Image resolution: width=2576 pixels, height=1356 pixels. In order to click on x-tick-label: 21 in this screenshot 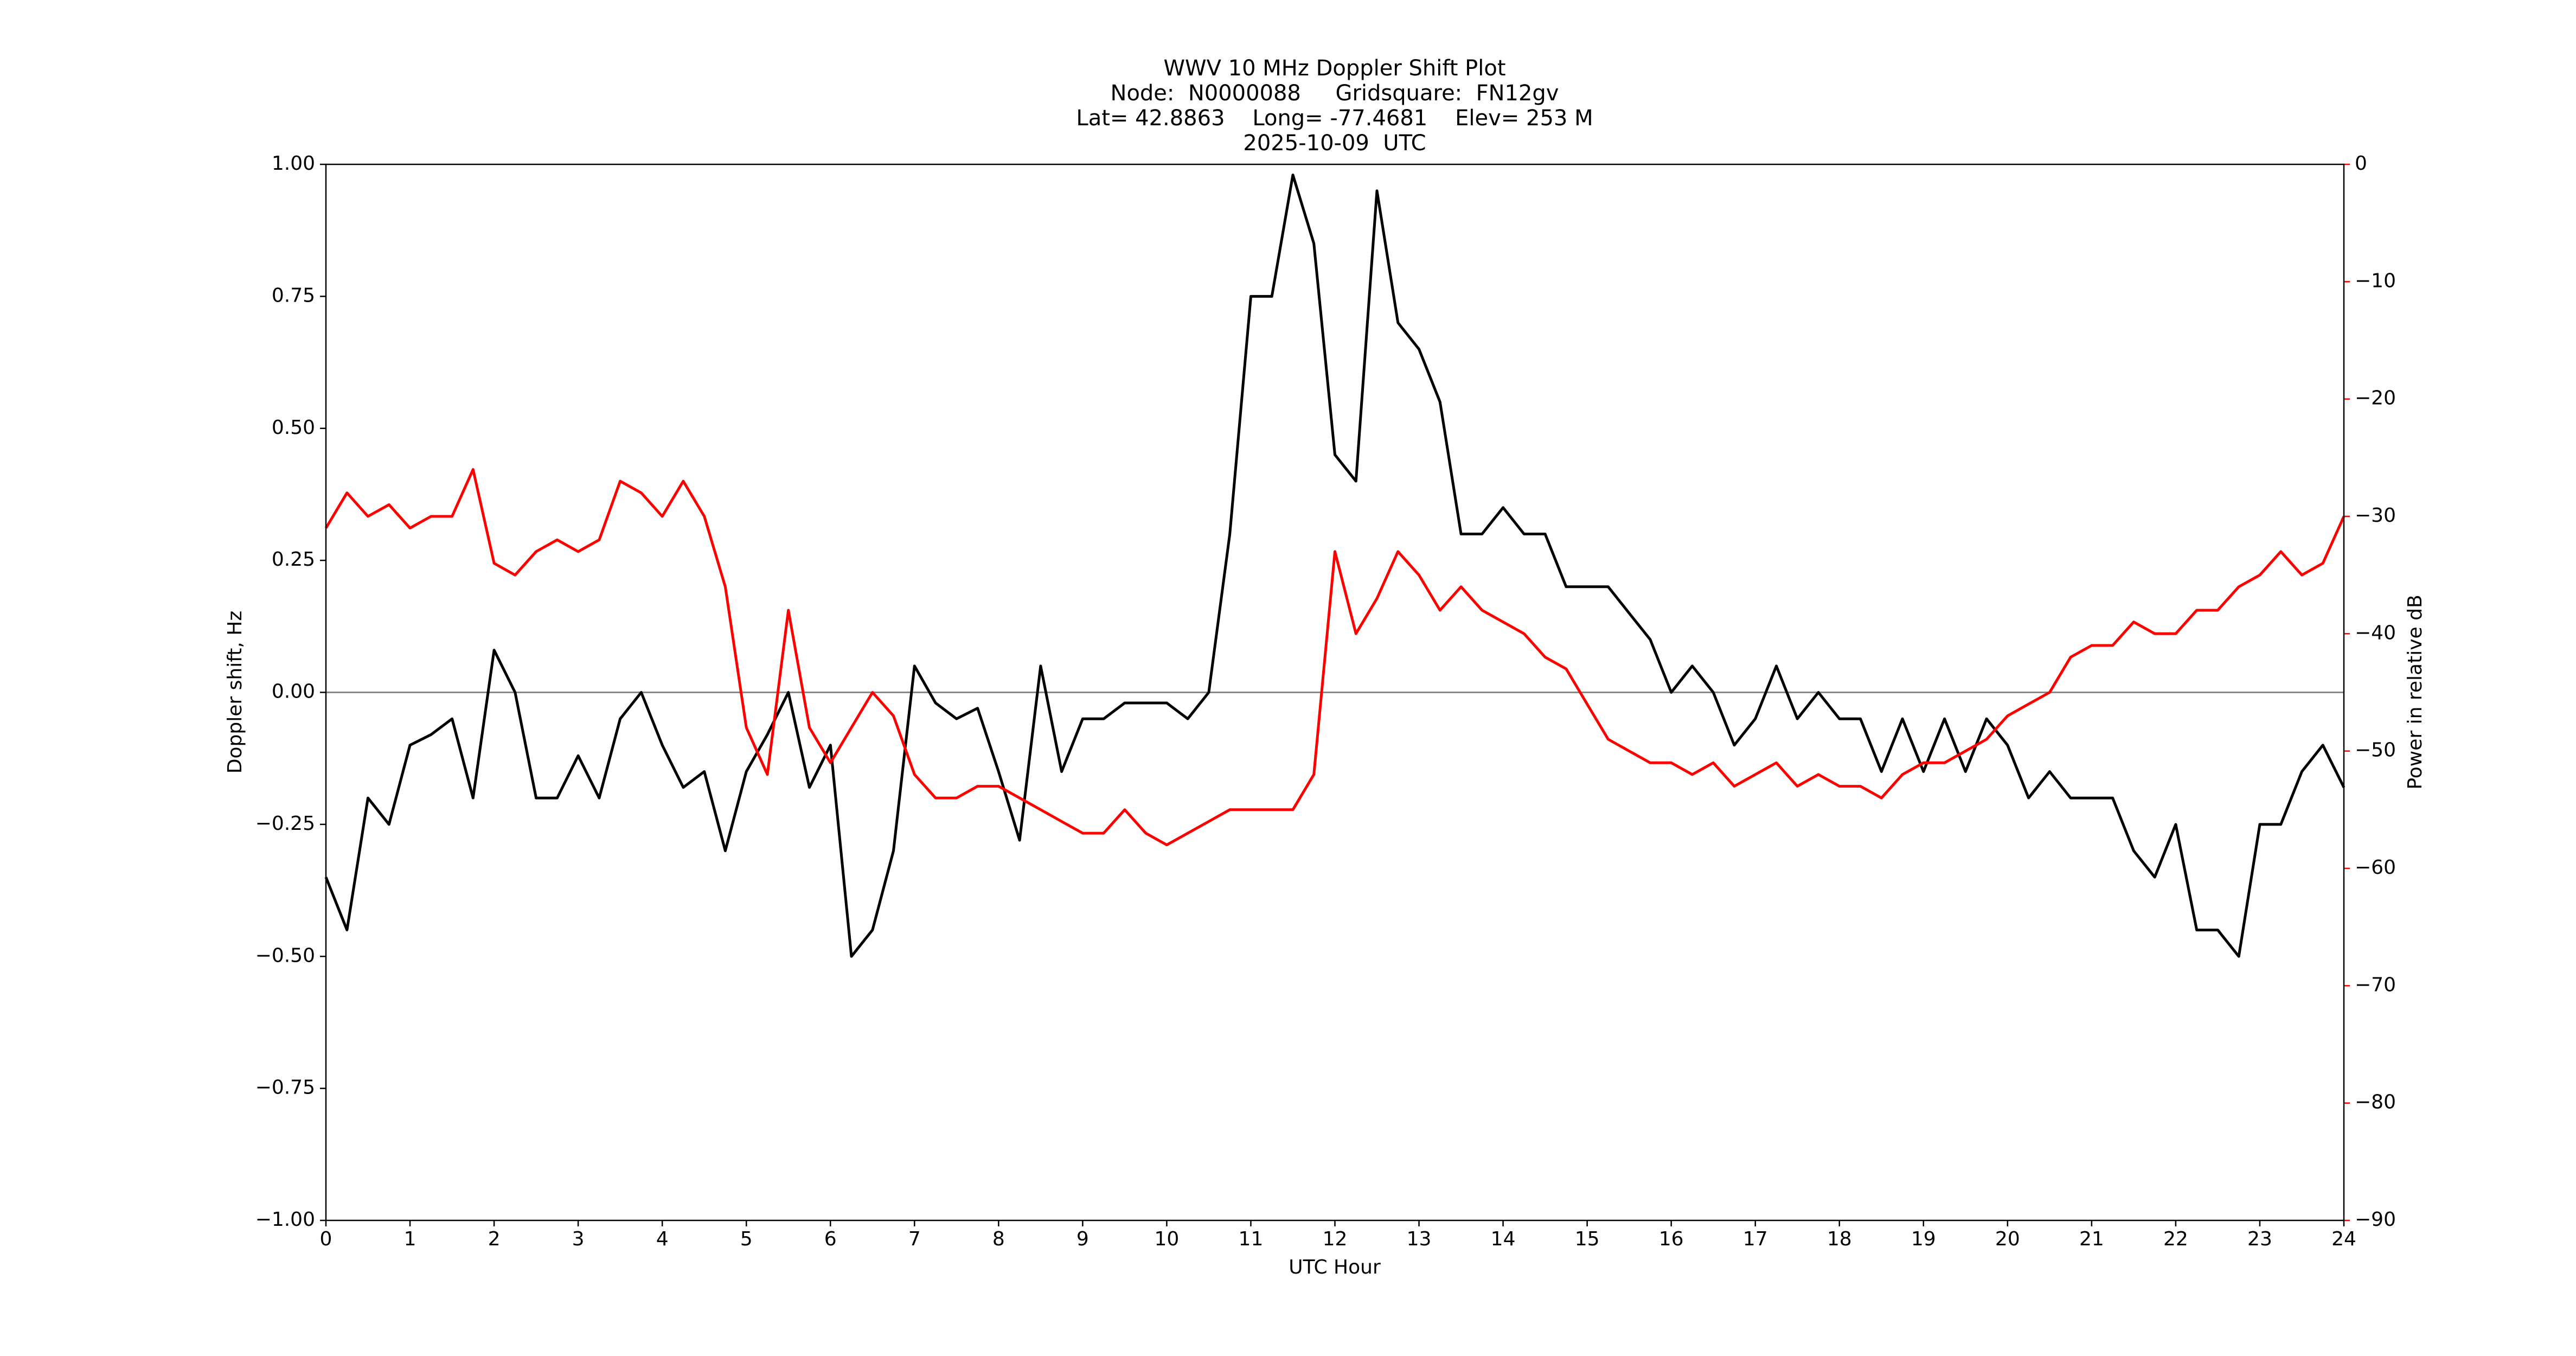, I will do `click(2091, 1239)`.